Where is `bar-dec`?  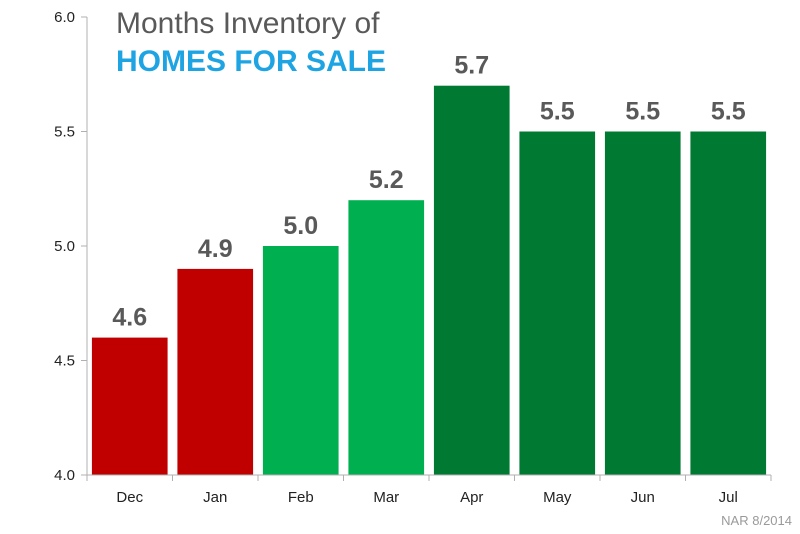
bar-dec is located at coordinates (129, 406).